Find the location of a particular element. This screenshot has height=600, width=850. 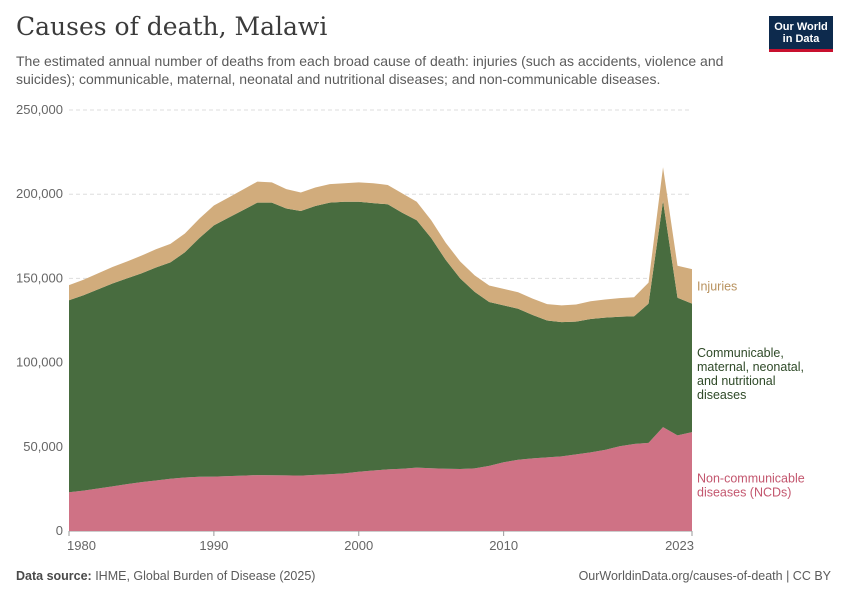

y-tick-label: 250,000 is located at coordinates (39, 109).